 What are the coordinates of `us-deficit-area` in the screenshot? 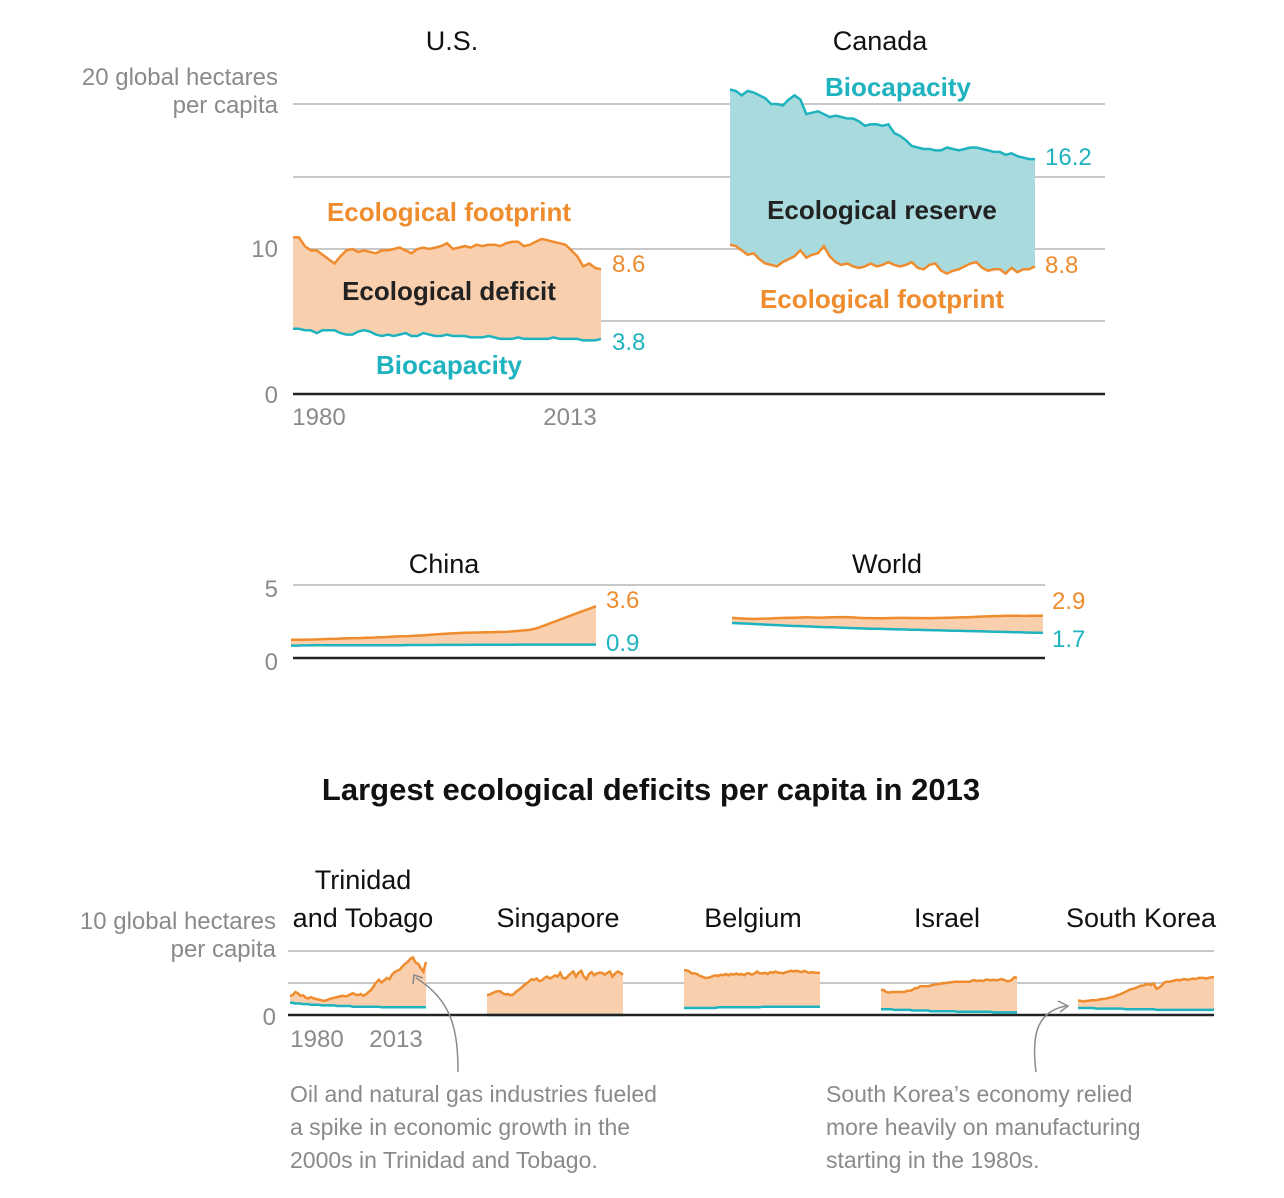 It's located at (447, 289).